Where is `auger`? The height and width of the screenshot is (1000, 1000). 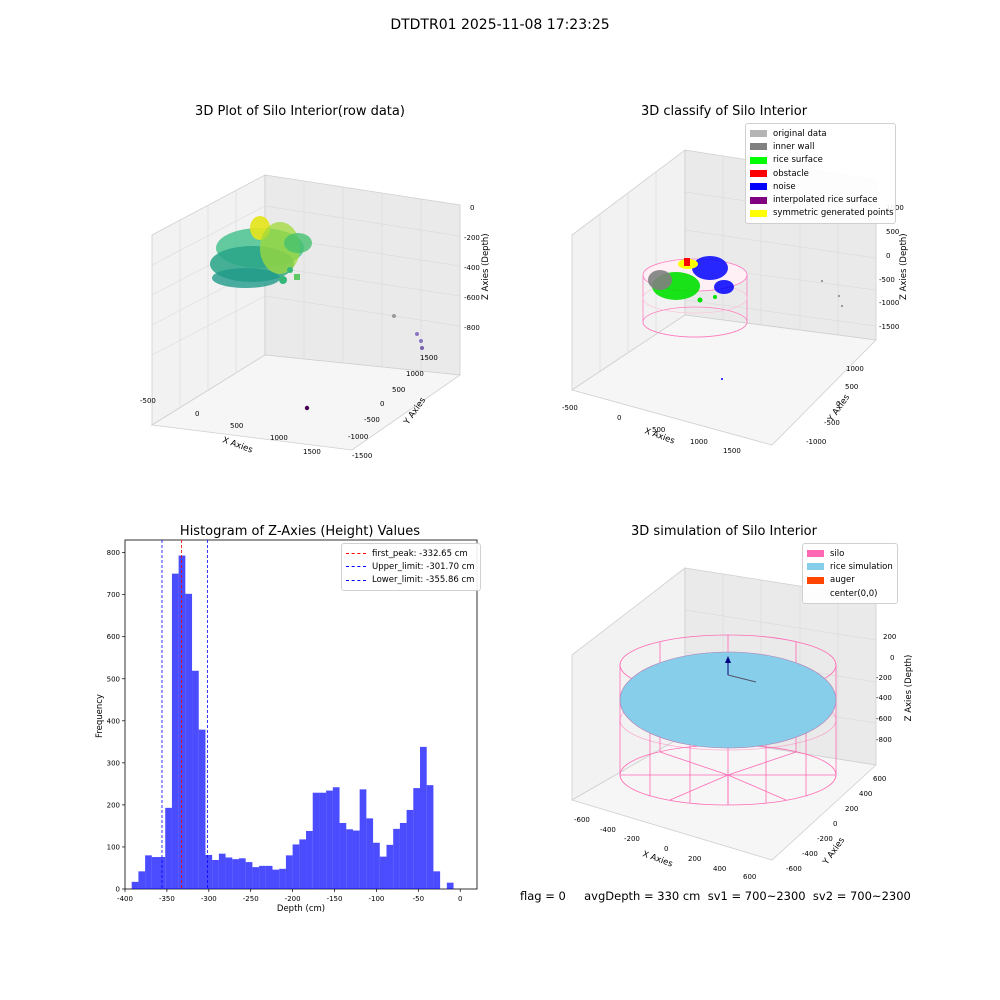
auger is located at coordinates (742, 678).